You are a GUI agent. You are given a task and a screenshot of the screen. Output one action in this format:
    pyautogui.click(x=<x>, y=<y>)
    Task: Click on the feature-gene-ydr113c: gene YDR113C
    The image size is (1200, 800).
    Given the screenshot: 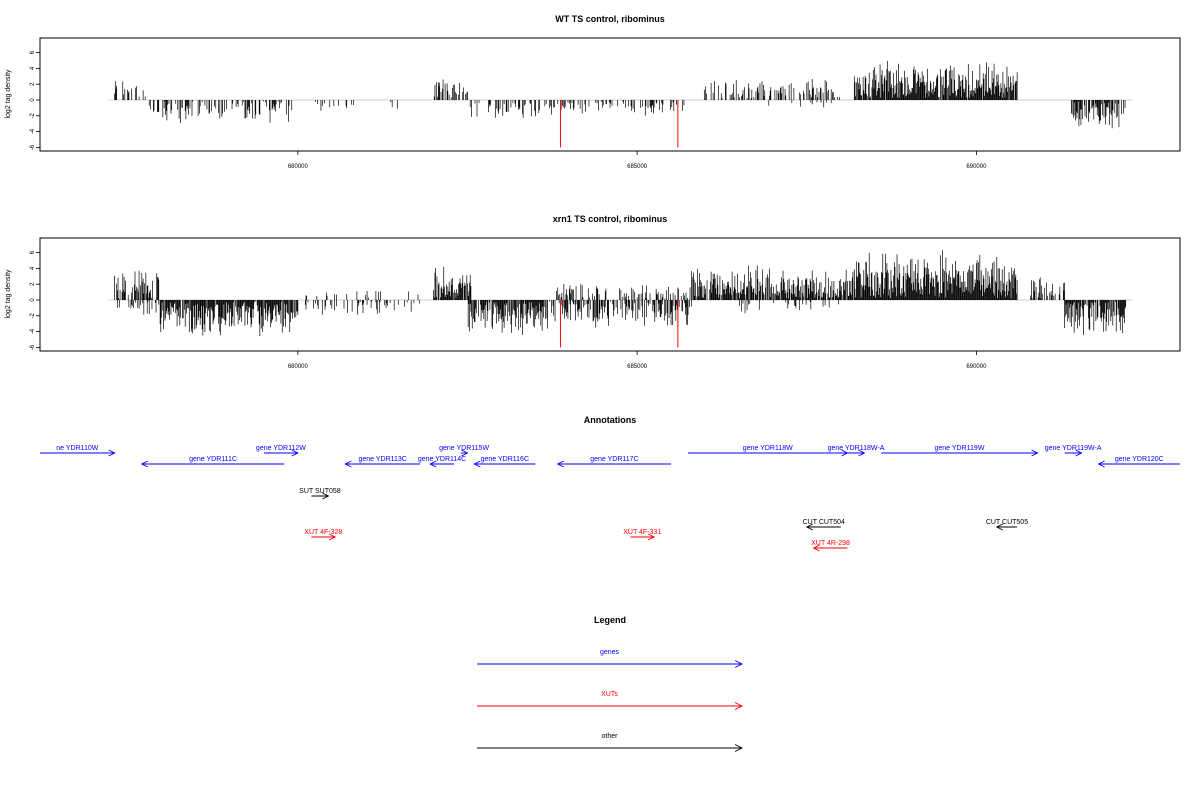 What is the action you would take?
    pyautogui.click(x=382, y=462)
    